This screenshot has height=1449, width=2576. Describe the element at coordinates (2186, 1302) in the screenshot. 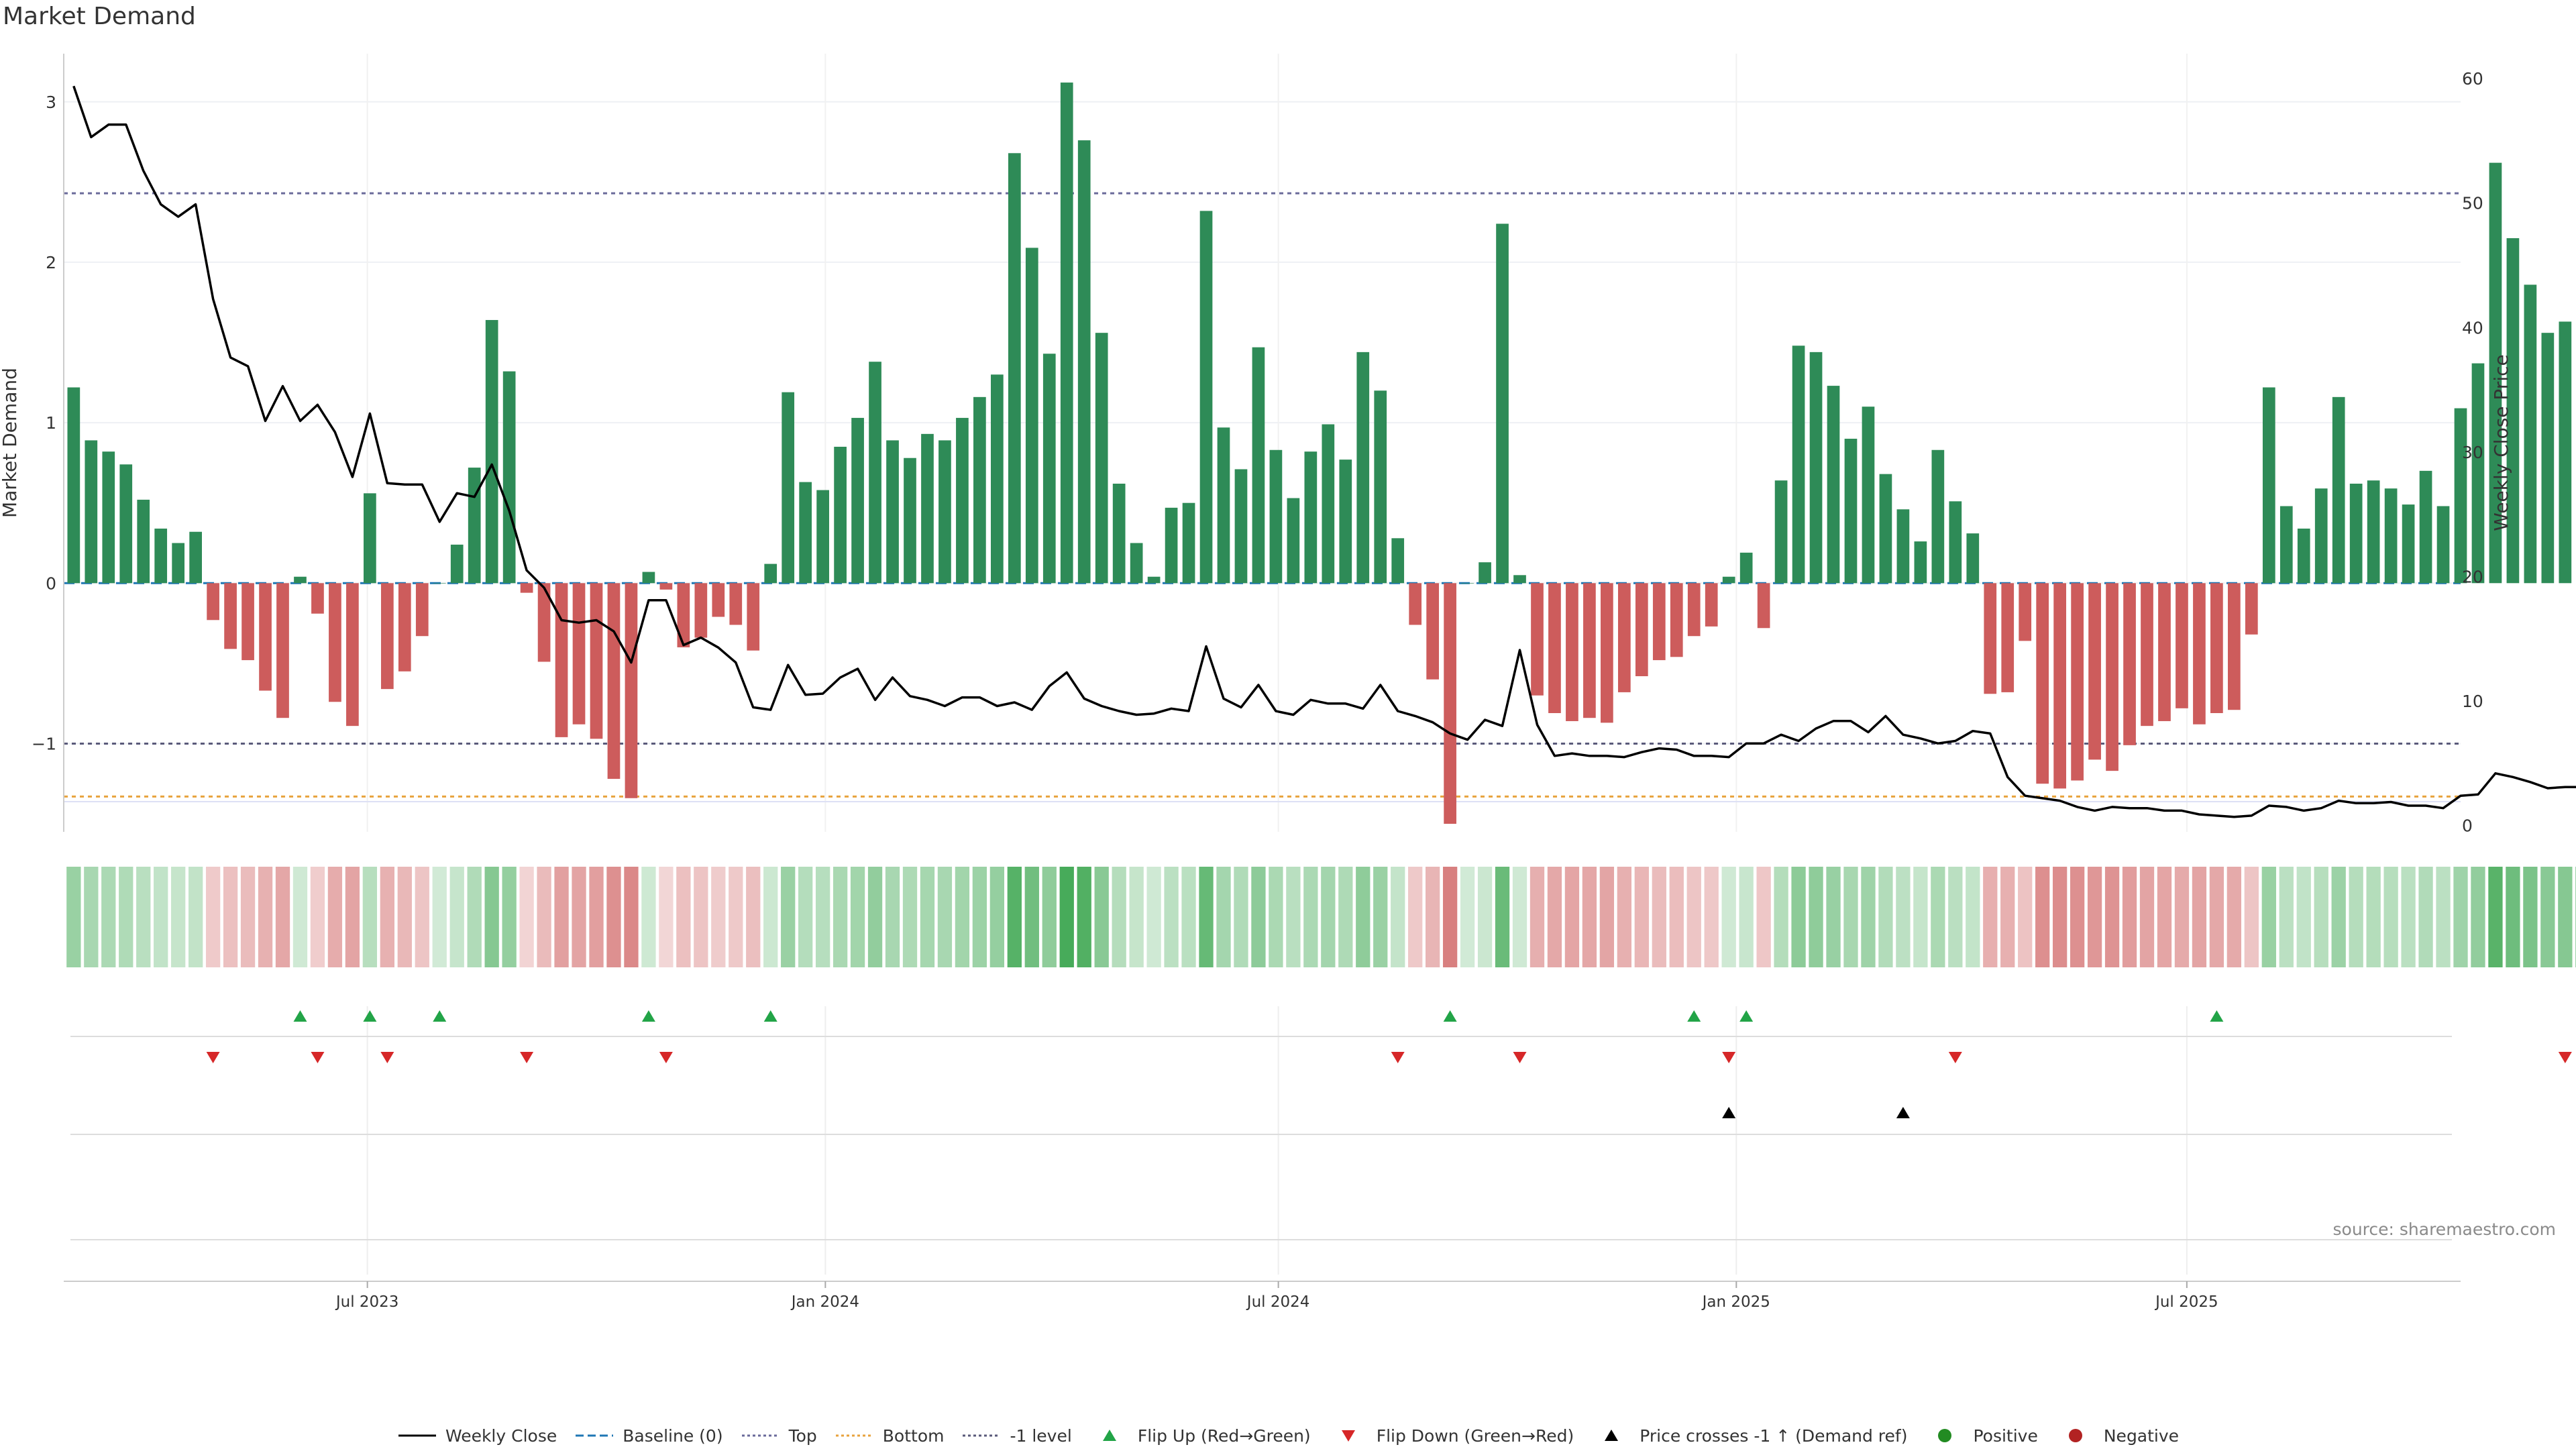

I see `x-tick-label: Jul 2025` at that location.